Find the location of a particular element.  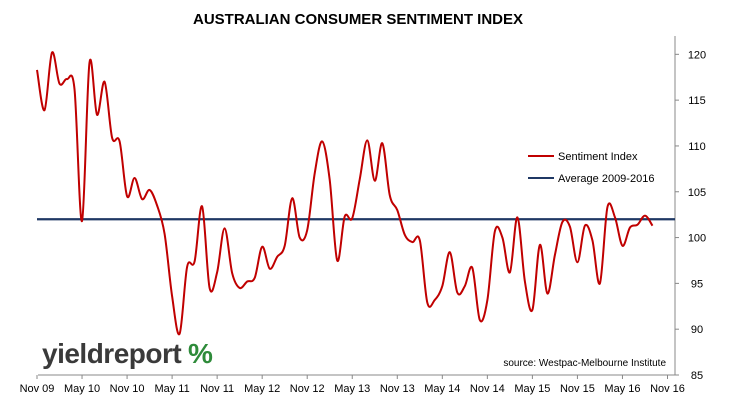

logo-wordmark: yieldreport is located at coordinates (111, 353).